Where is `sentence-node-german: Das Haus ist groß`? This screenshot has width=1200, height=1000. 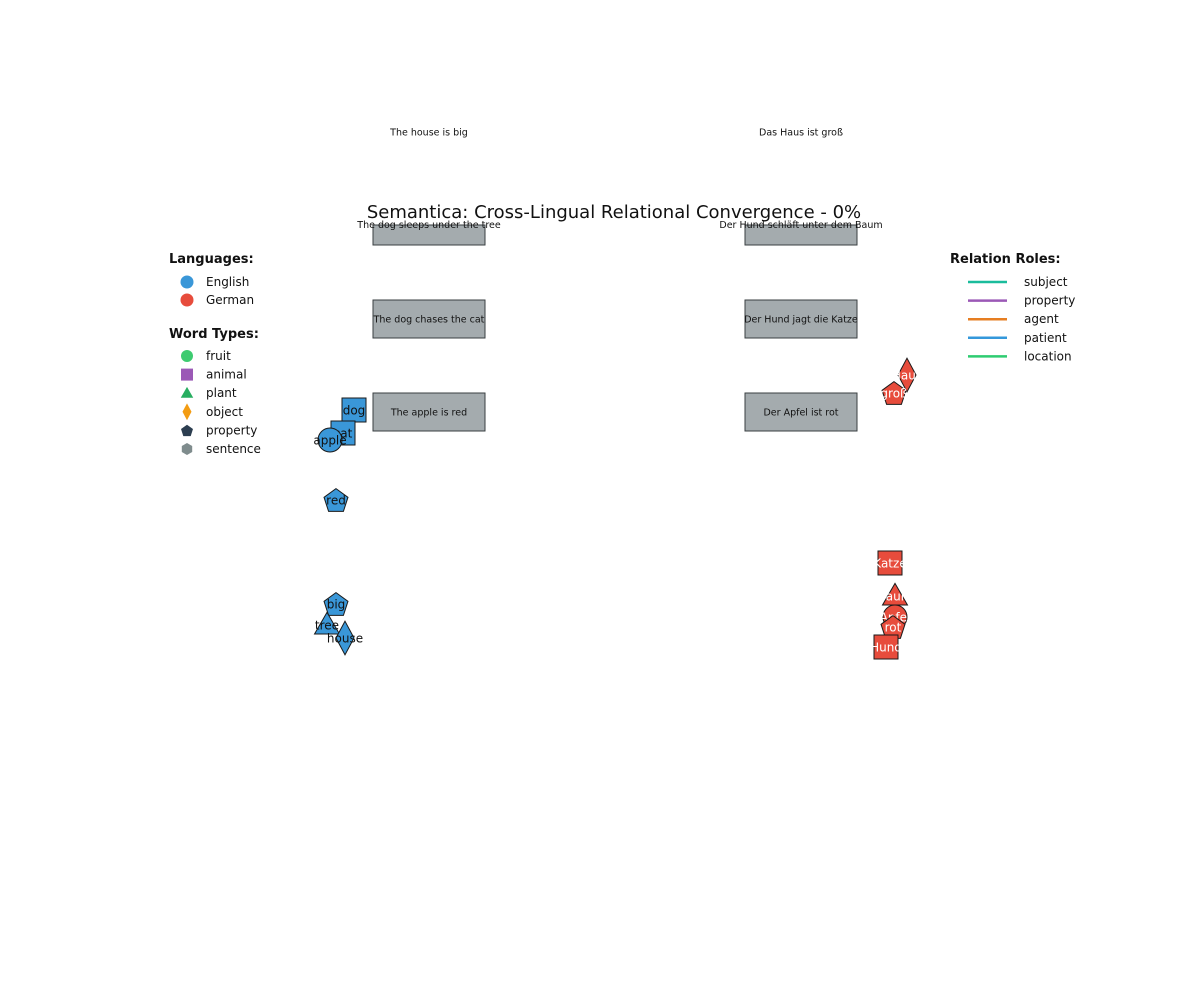 sentence-node-german: Das Haus ist groß is located at coordinates (801, 133).